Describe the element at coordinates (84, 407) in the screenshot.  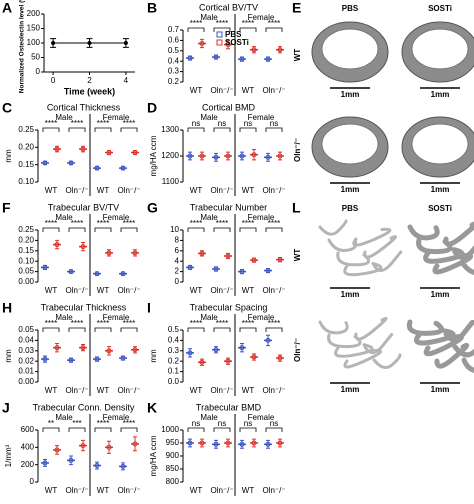
I see `chart-title: Trabecular Conn. Density` at that location.